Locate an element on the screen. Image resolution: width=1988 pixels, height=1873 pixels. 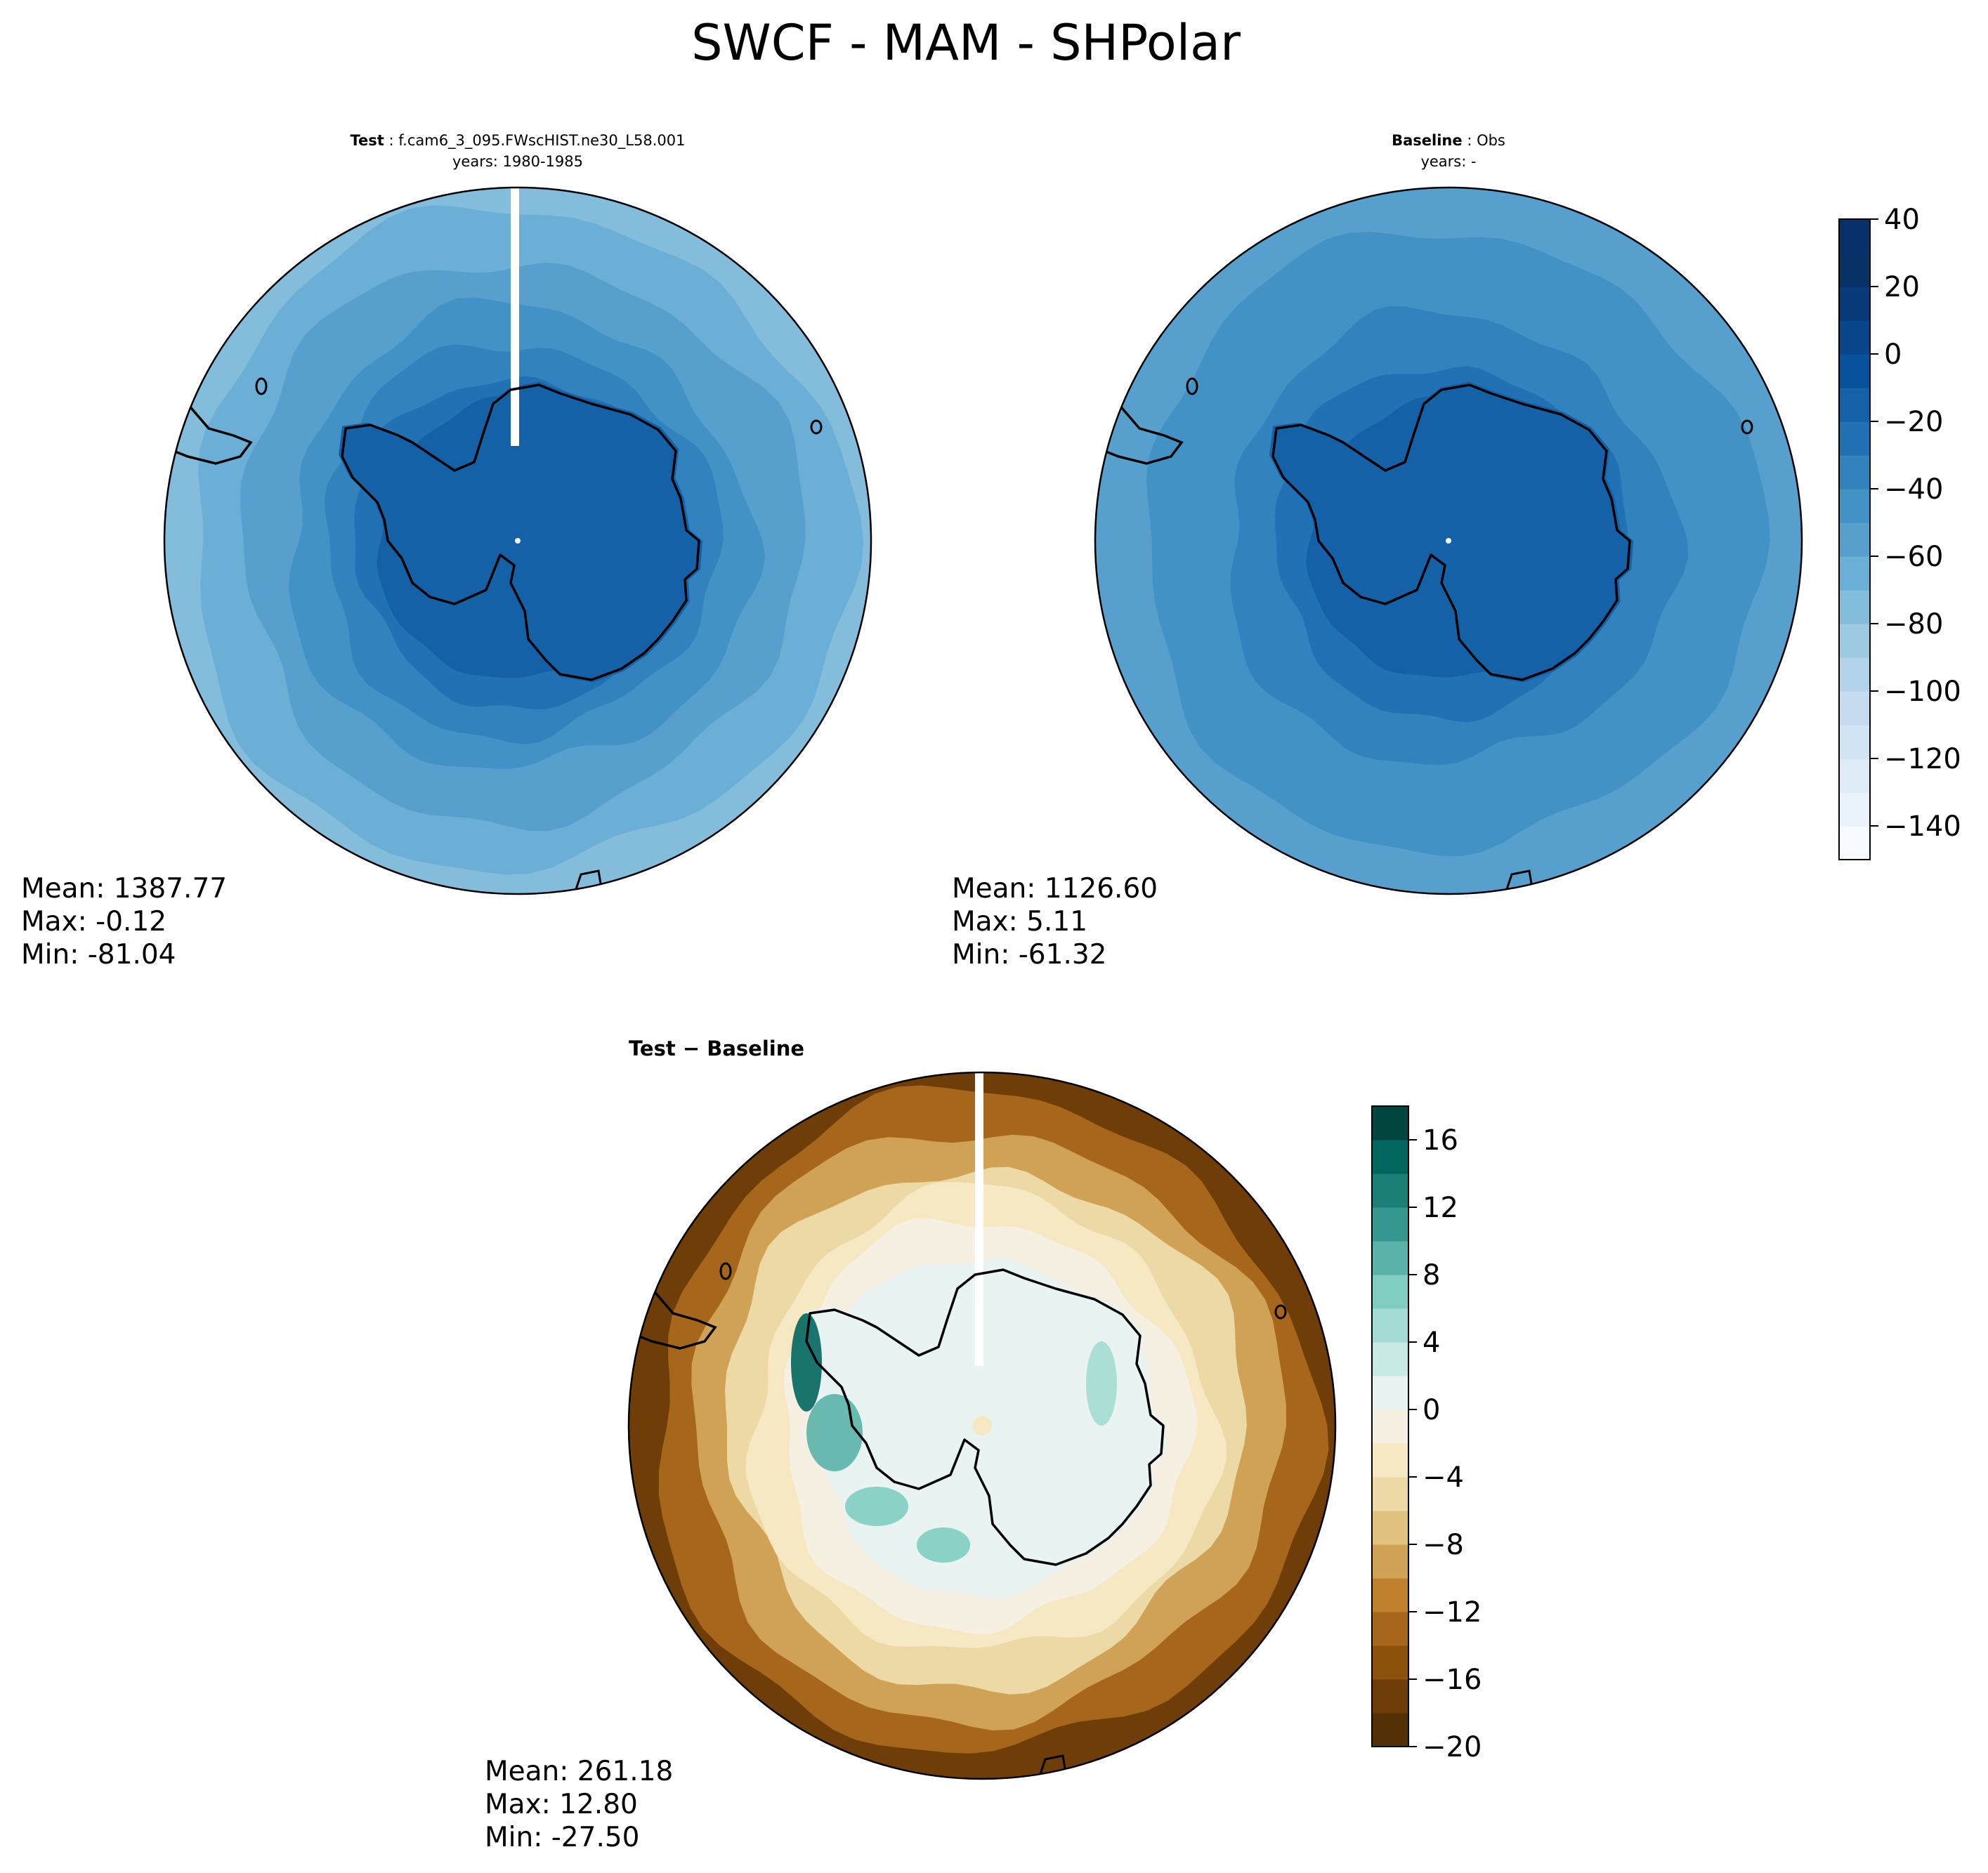
colorbar-main-tick-label-0: 40 is located at coordinates (1902, 220).